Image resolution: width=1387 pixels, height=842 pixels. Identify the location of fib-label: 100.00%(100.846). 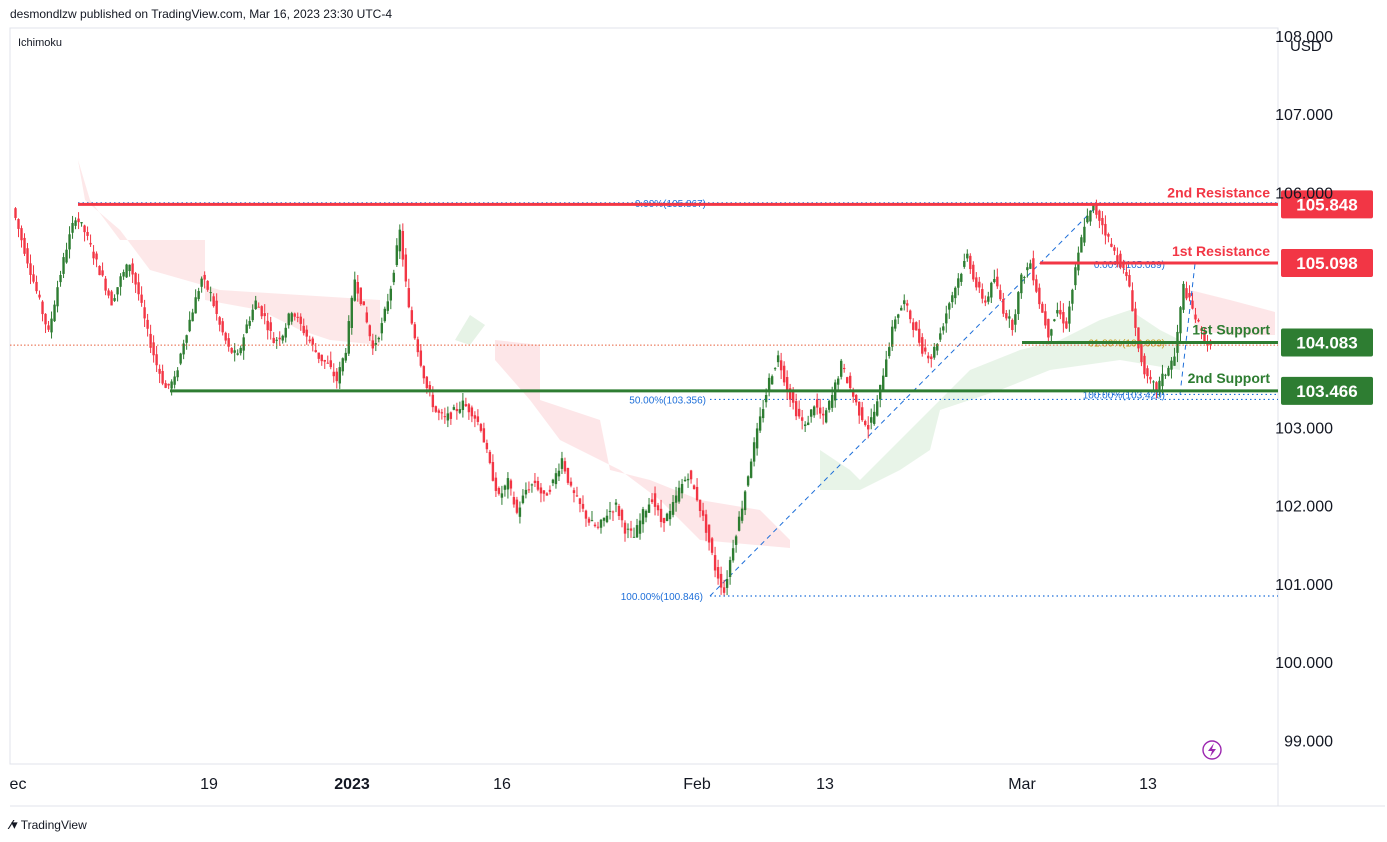
(662, 597).